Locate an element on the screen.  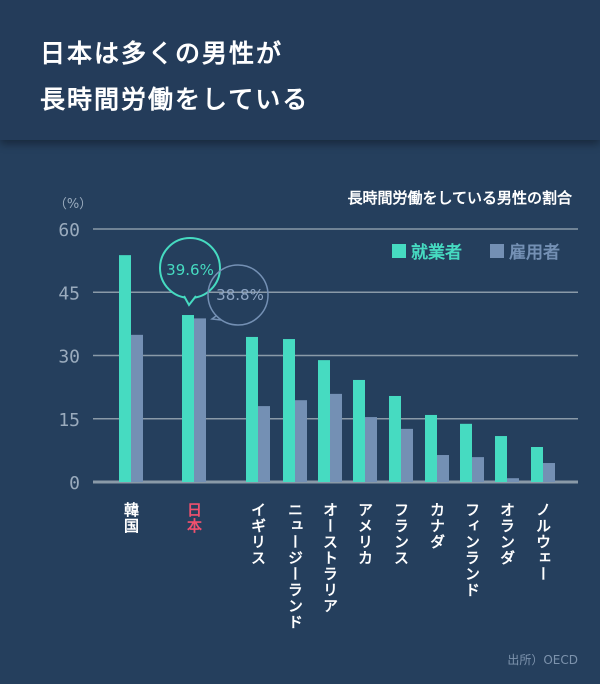
x-tick-label: オーストラリア is located at coordinates (330, 558).